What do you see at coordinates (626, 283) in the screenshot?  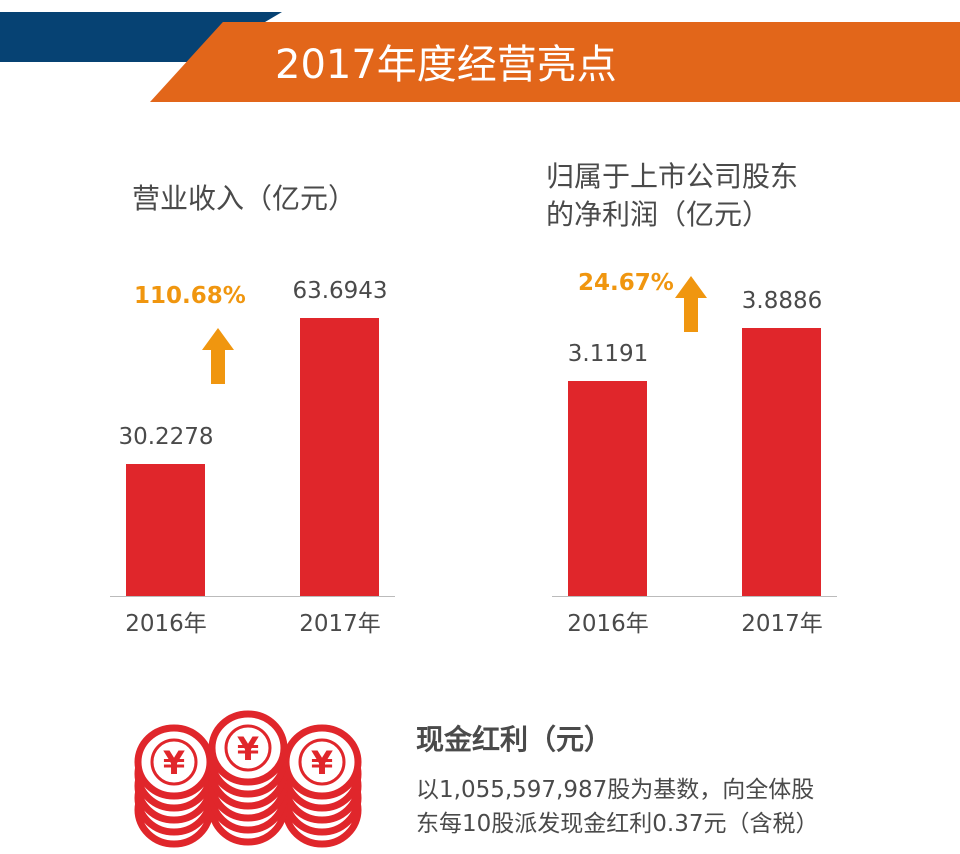 I see `growth-label: 24.67%` at bounding box center [626, 283].